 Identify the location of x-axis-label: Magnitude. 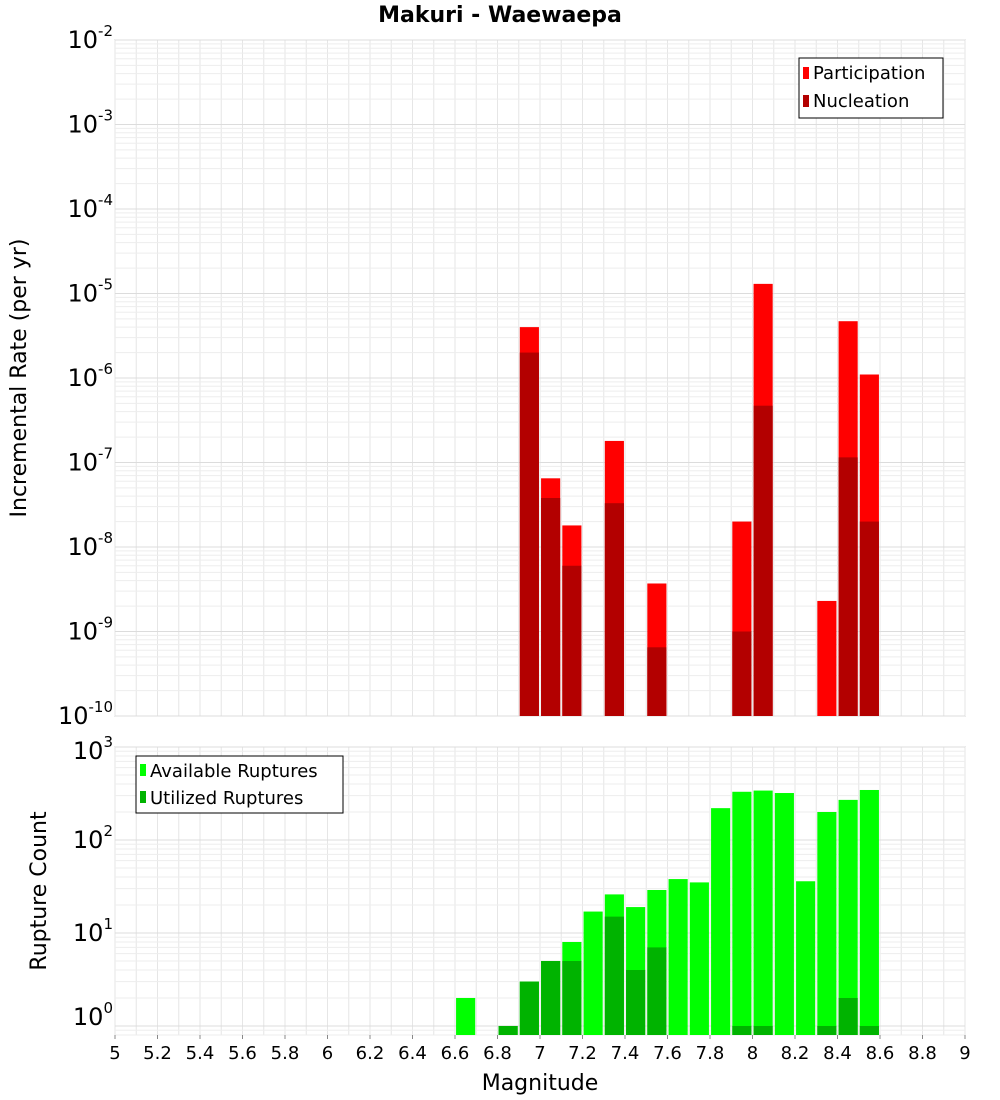
(540, 1083).